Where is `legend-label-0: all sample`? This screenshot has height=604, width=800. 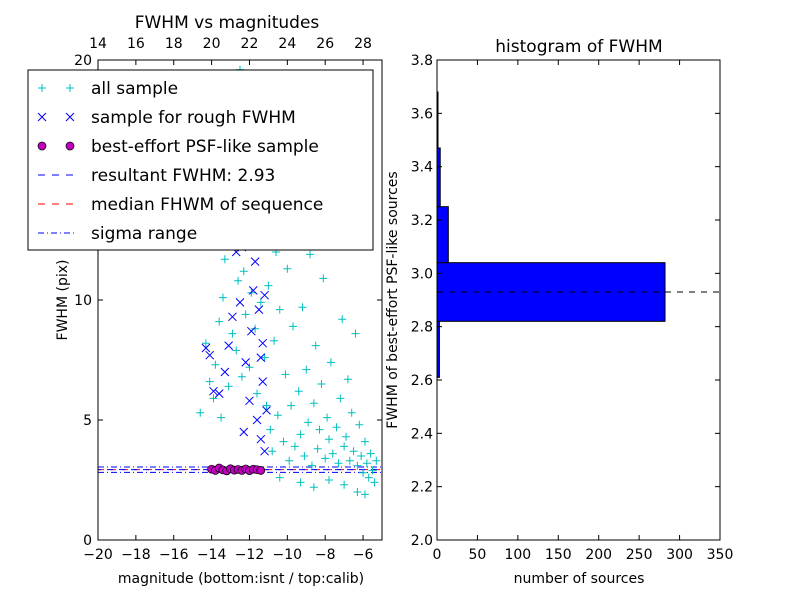
legend-label-0: all sample is located at coordinates (134, 89).